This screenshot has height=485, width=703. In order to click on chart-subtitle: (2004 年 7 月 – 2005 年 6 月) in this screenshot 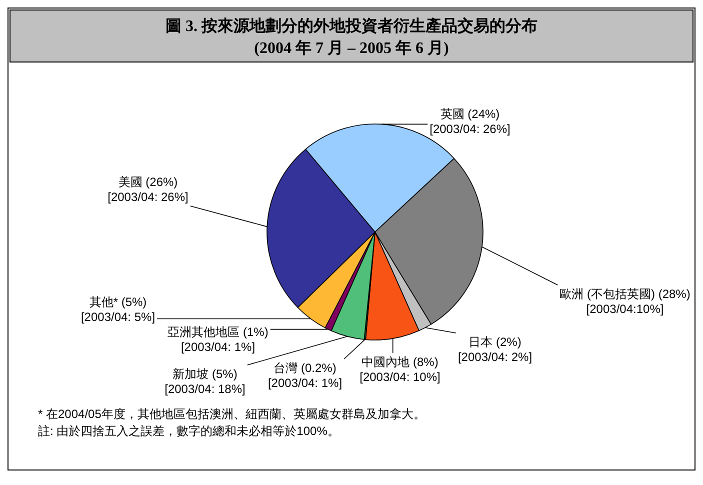, I will do `click(351, 48)`.